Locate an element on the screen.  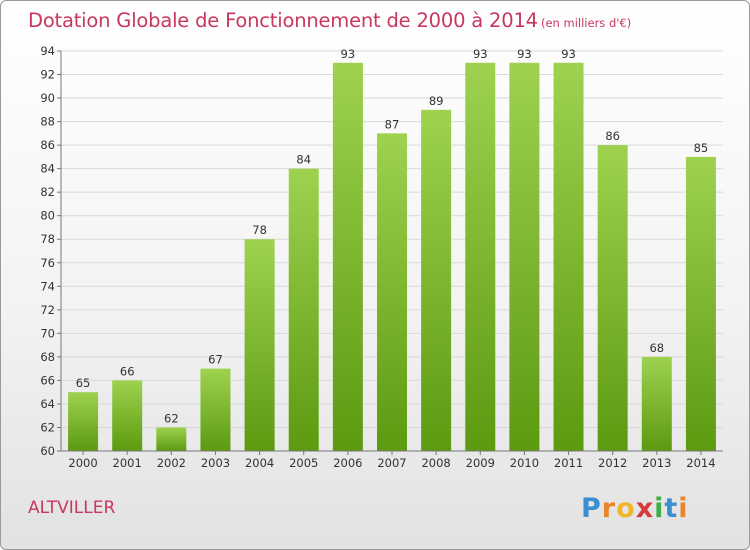
commune-name: ALTVILLER is located at coordinates (72, 508).